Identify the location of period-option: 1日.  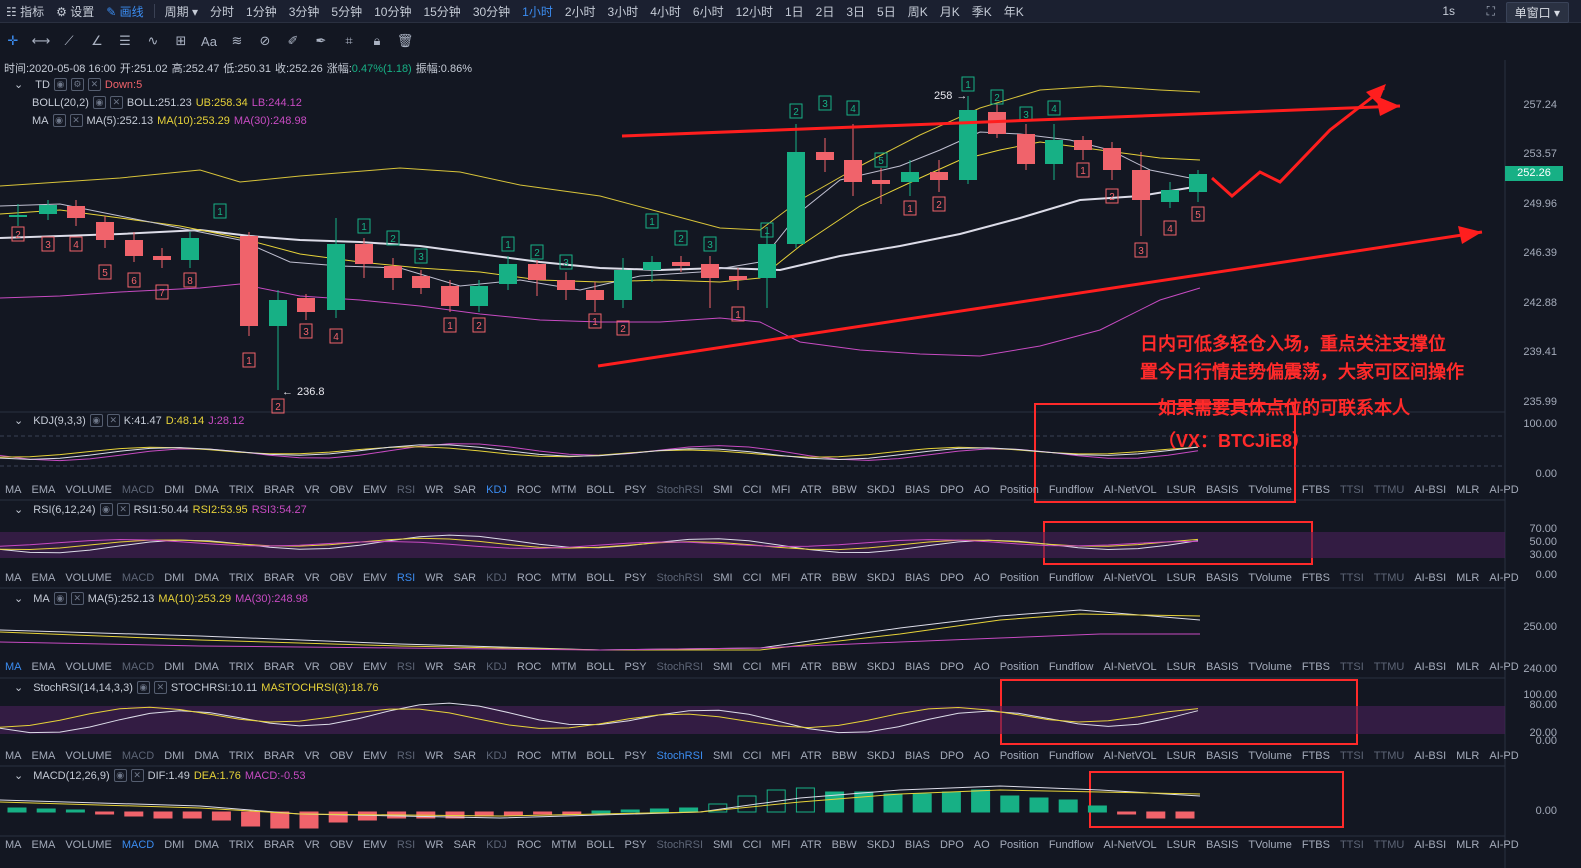
(794, 11).